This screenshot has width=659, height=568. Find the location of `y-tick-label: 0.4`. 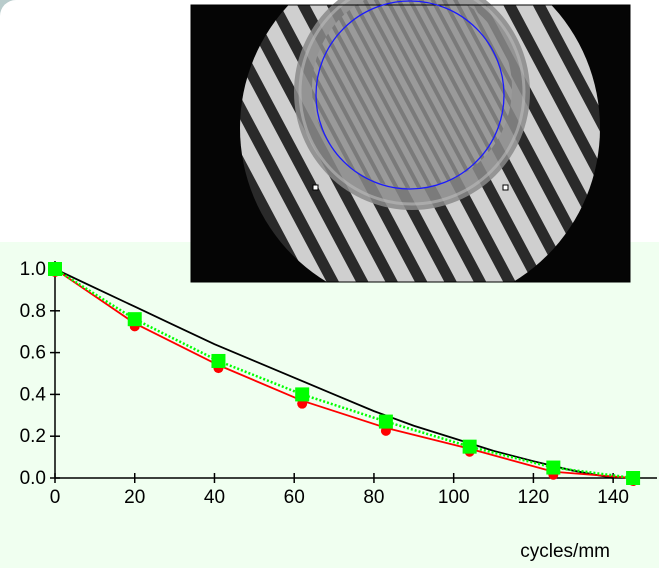

y-tick-label: 0.4 is located at coordinates (33, 394).